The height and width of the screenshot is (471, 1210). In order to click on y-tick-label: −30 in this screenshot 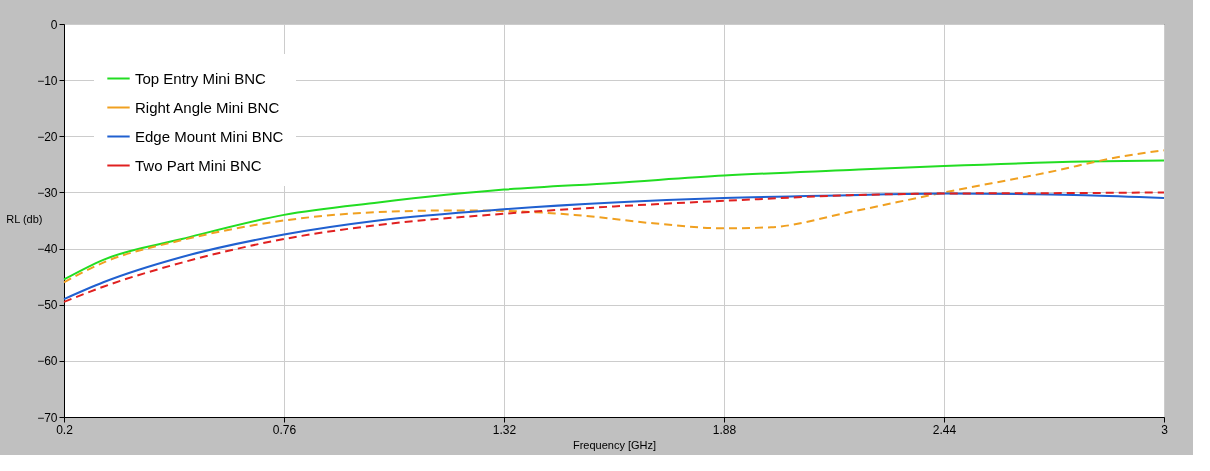, I will do `click(47, 192)`.